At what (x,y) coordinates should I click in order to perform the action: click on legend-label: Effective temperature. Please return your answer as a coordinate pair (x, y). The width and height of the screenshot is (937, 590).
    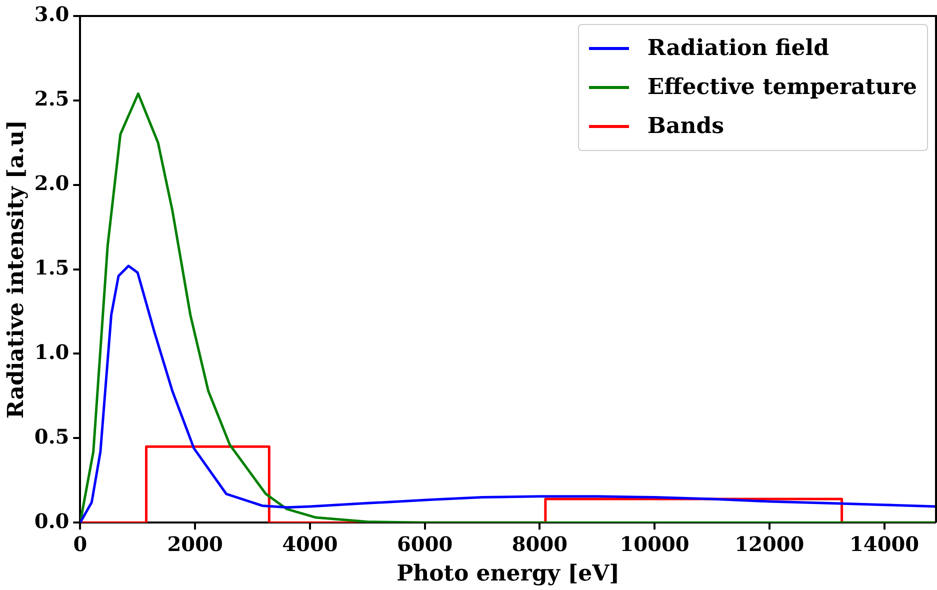
    Looking at the image, I should click on (782, 87).